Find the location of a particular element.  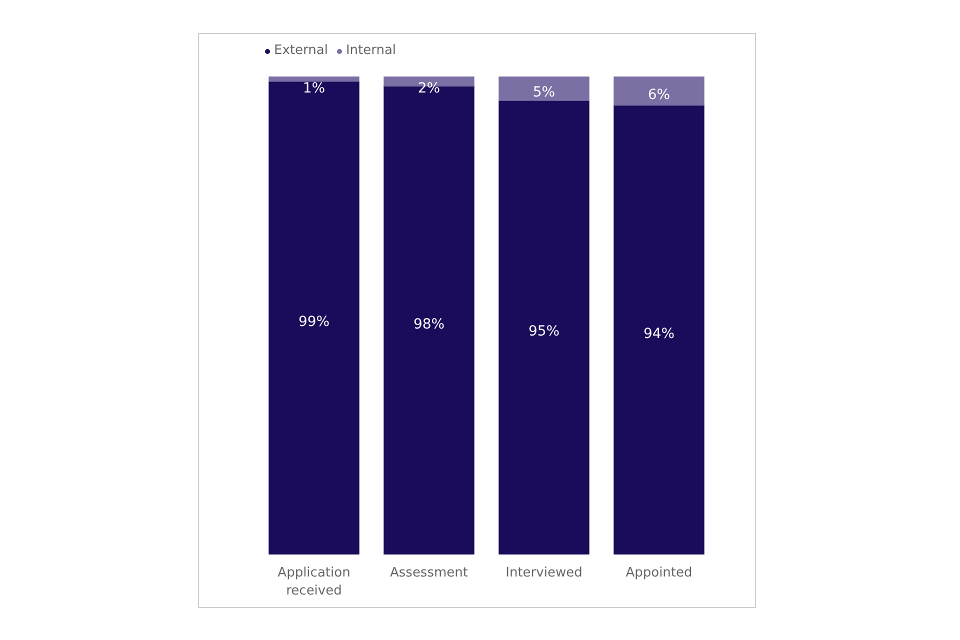

x-tick-label: Application received is located at coordinates (314, 582).